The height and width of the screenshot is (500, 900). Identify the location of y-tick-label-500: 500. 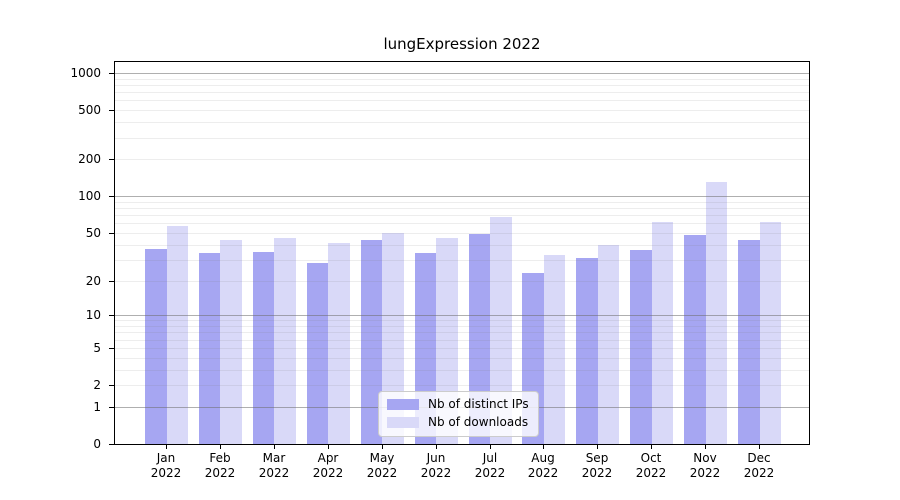
(89, 110).